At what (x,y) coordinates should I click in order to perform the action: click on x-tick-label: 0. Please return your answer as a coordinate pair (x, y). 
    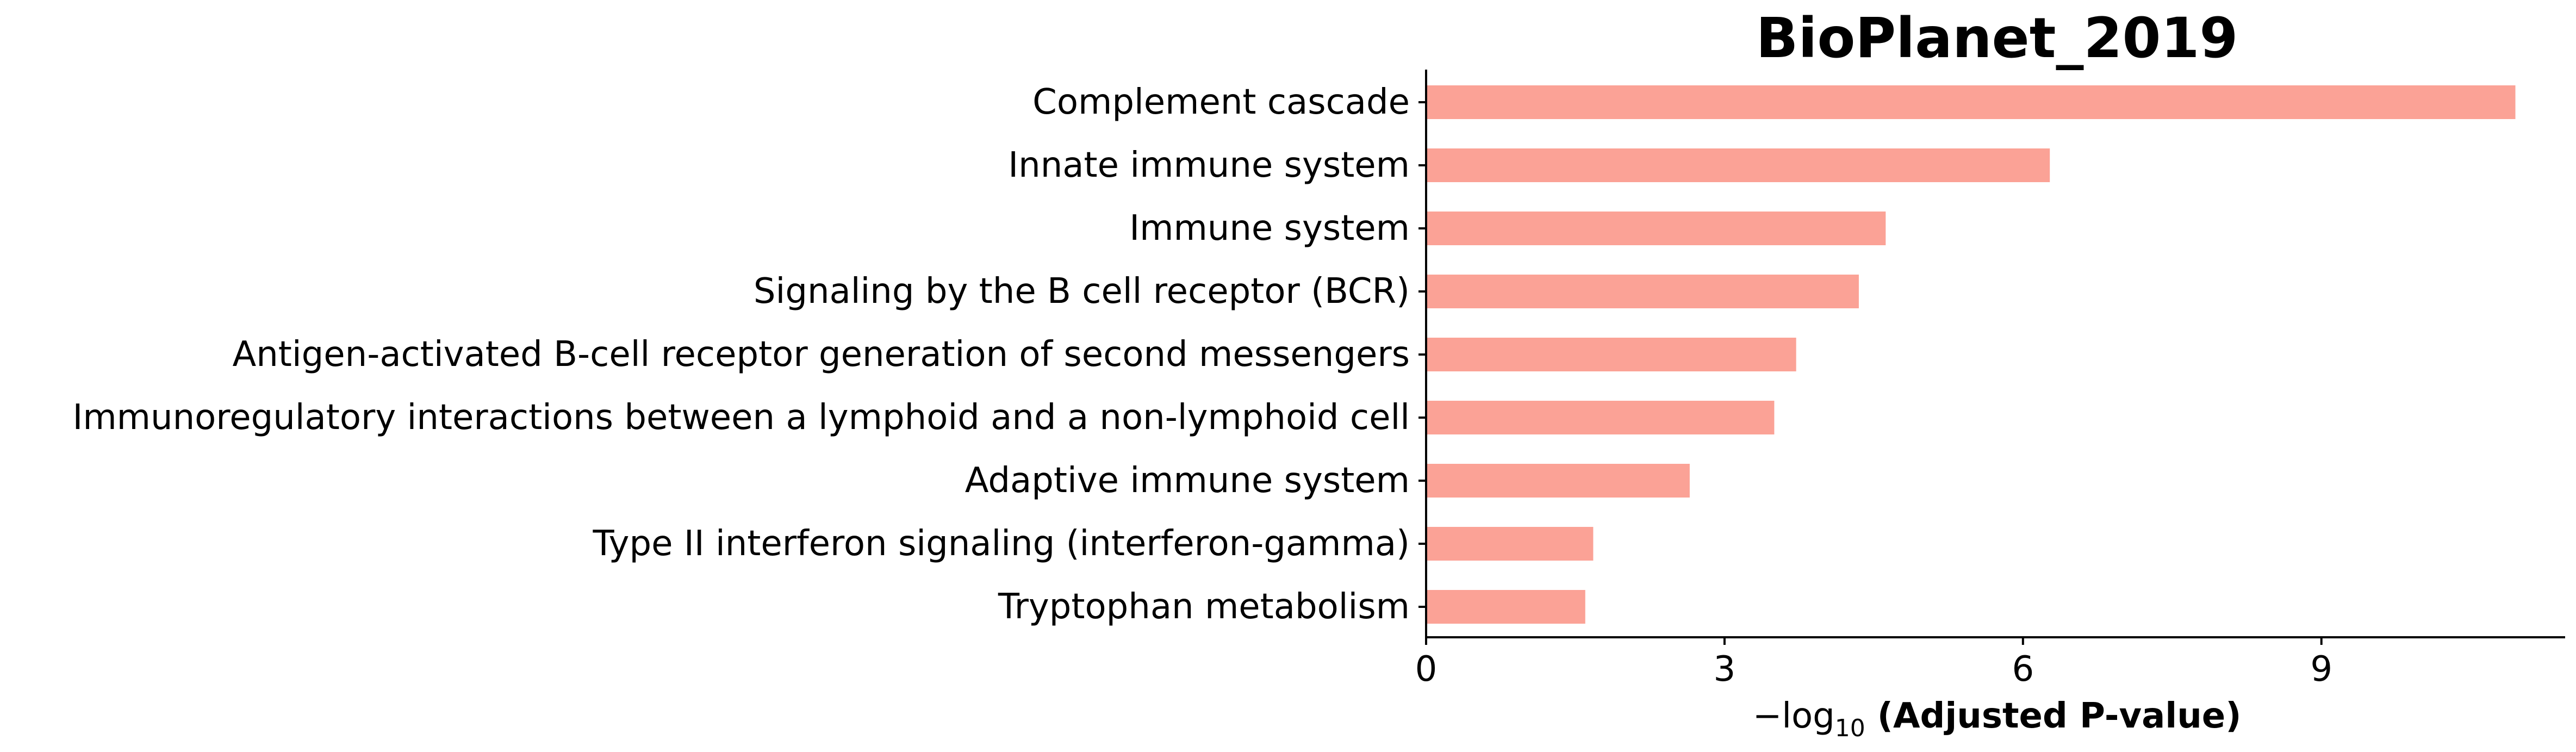
    Looking at the image, I should click on (1426, 669).